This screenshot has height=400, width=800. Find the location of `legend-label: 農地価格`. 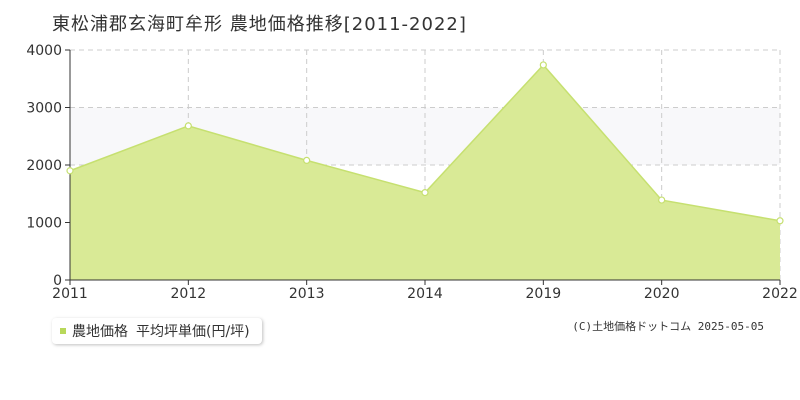

legend-label: 農地価格 is located at coordinates (100, 332).